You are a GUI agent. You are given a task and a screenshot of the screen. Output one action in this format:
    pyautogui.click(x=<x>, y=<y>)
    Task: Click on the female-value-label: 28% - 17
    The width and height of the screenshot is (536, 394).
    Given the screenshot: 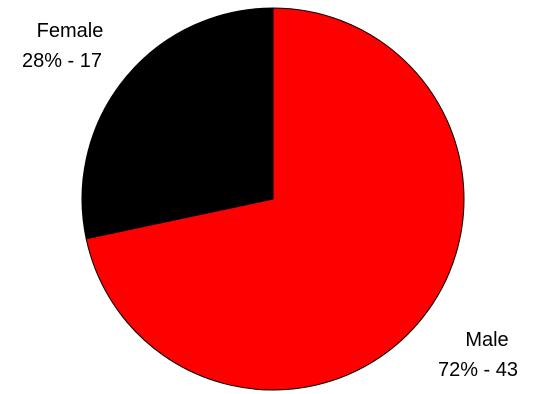 What is the action you would take?
    pyautogui.click(x=62, y=61)
    